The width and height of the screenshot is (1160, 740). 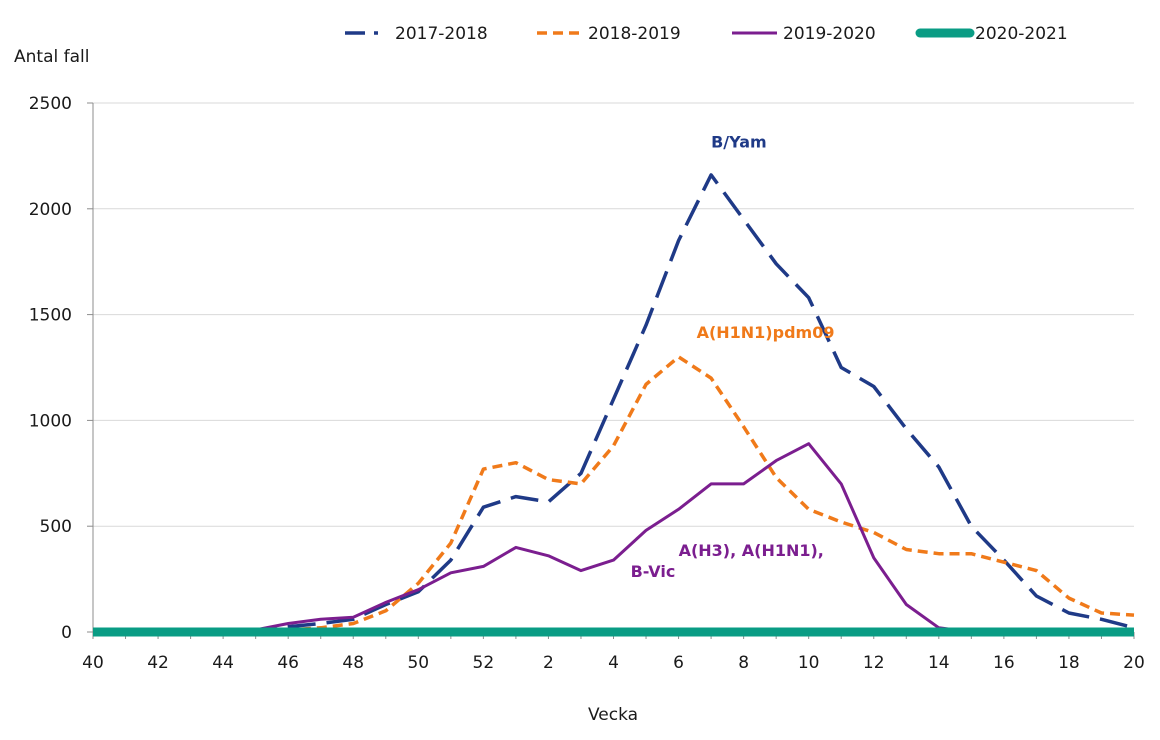 What do you see at coordinates (809, 663) in the screenshot?
I see `x-tick-label: 10` at bounding box center [809, 663].